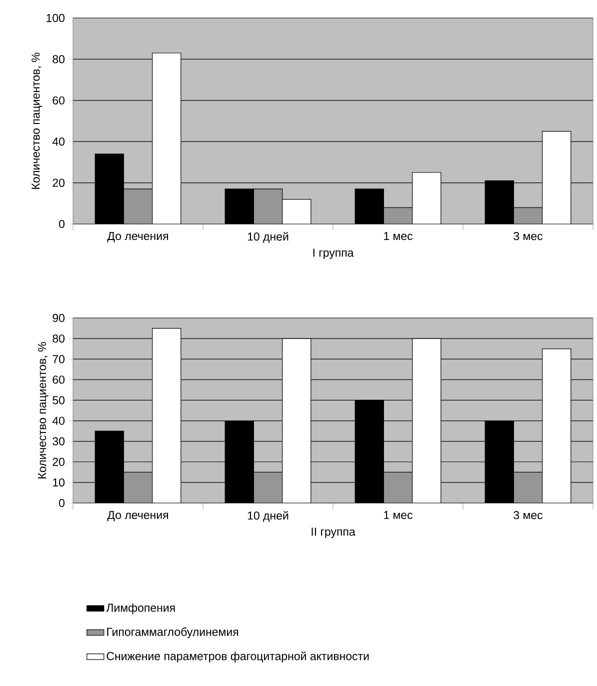  What do you see at coordinates (58, 359) in the screenshot?
I see `y-tick-label: 70` at bounding box center [58, 359].